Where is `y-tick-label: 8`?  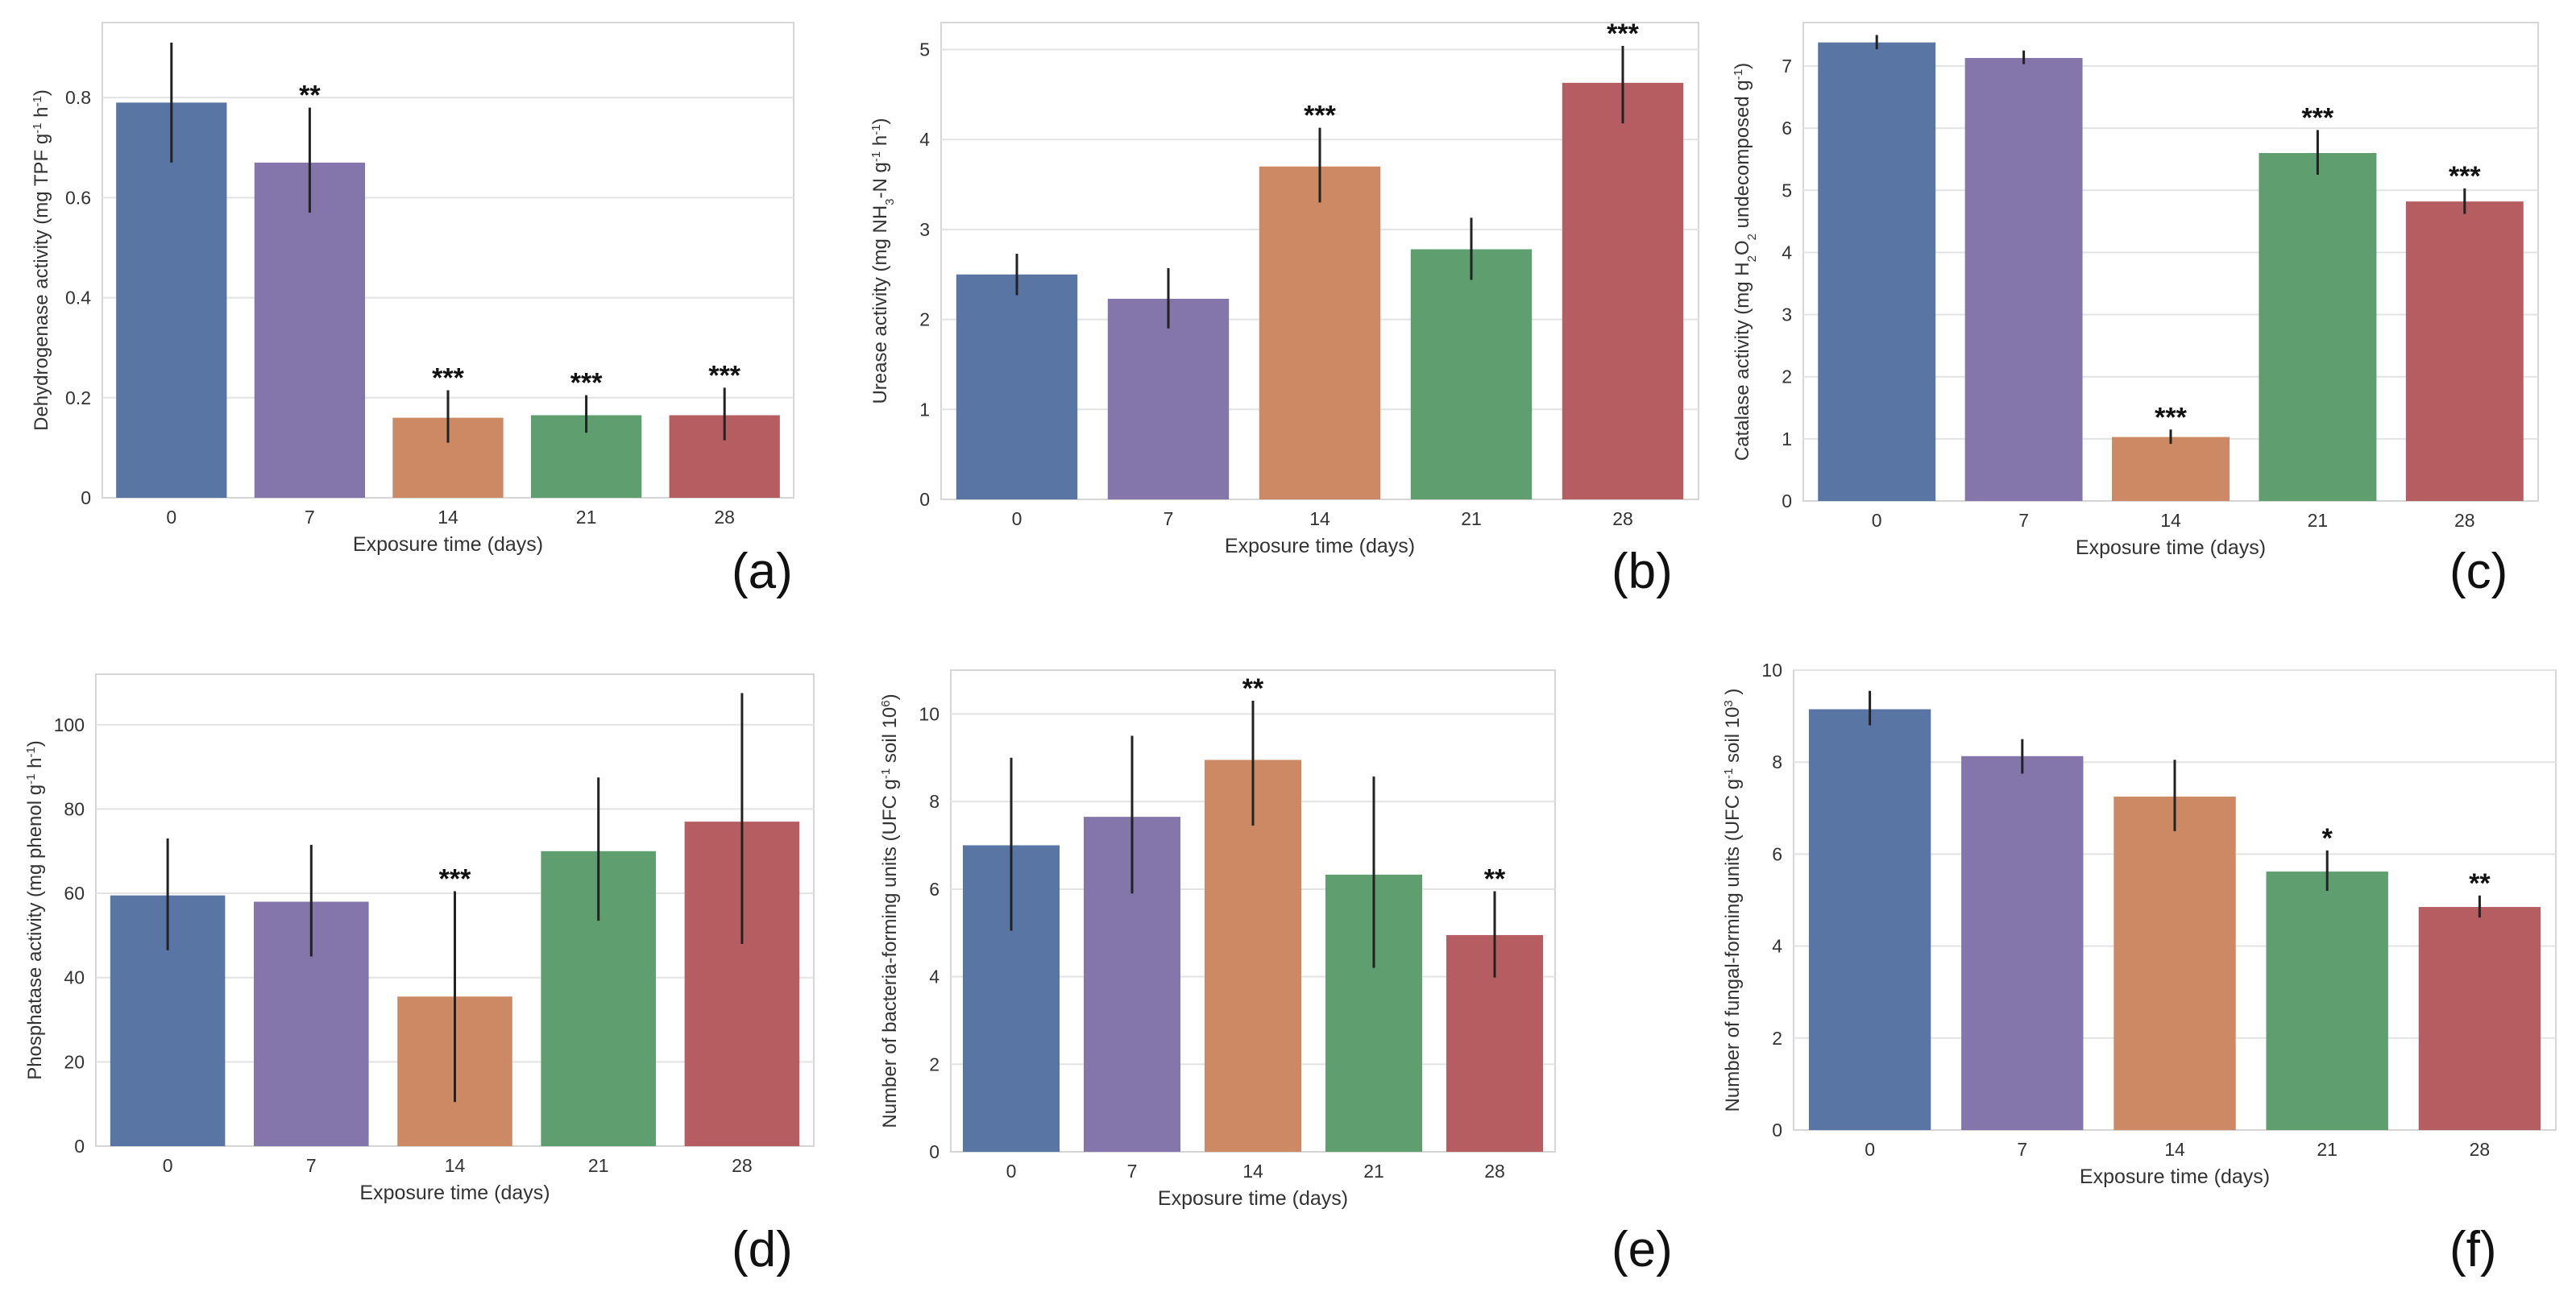
y-tick-label: 8 is located at coordinates (1777, 761).